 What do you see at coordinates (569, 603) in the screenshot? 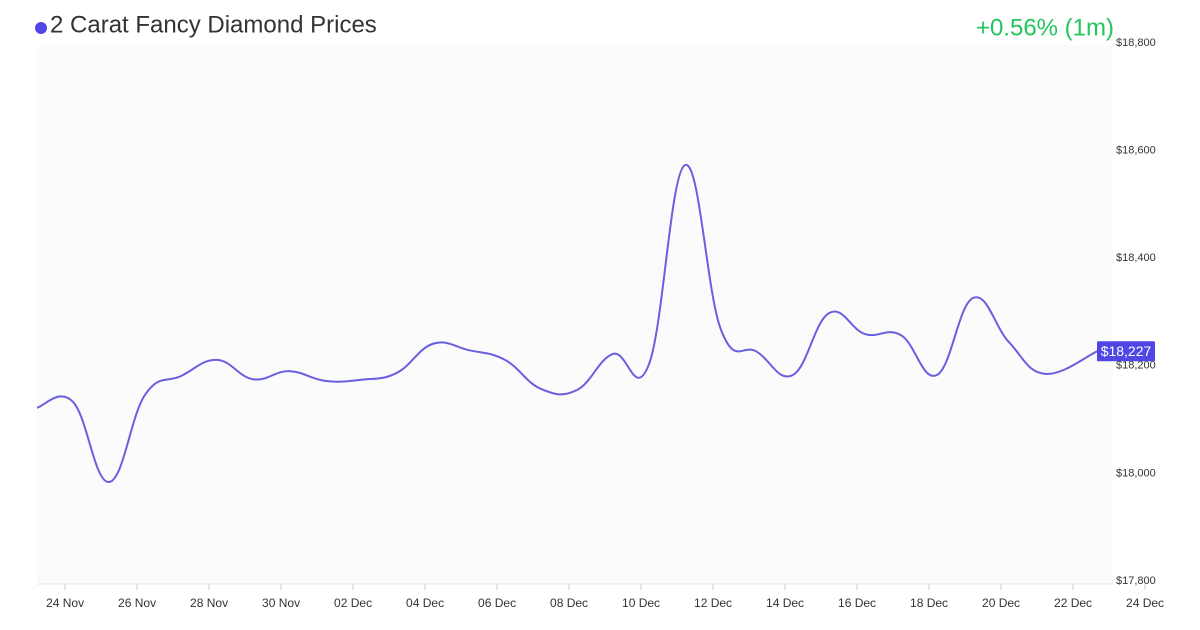
I see `x-tick-label: 08 Dec` at bounding box center [569, 603].